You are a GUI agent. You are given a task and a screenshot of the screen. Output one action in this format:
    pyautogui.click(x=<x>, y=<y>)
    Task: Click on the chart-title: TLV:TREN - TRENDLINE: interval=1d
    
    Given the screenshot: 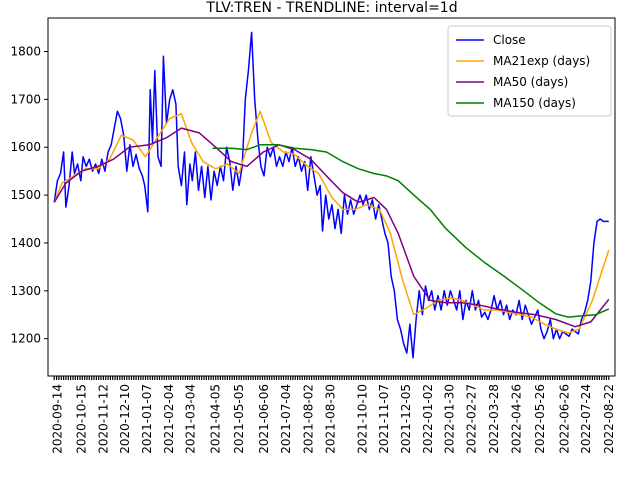 What is the action you would take?
    pyautogui.click(x=331, y=8)
    